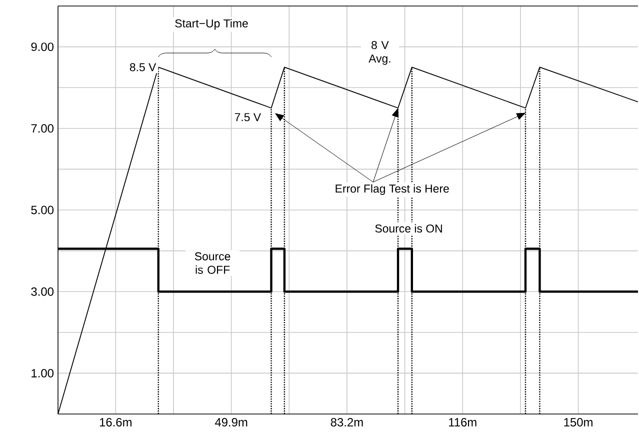  What do you see at coordinates (231, 422) in the screenshot?
I see `x-tick-label: 49.9m` at bounding box center [231, 422].